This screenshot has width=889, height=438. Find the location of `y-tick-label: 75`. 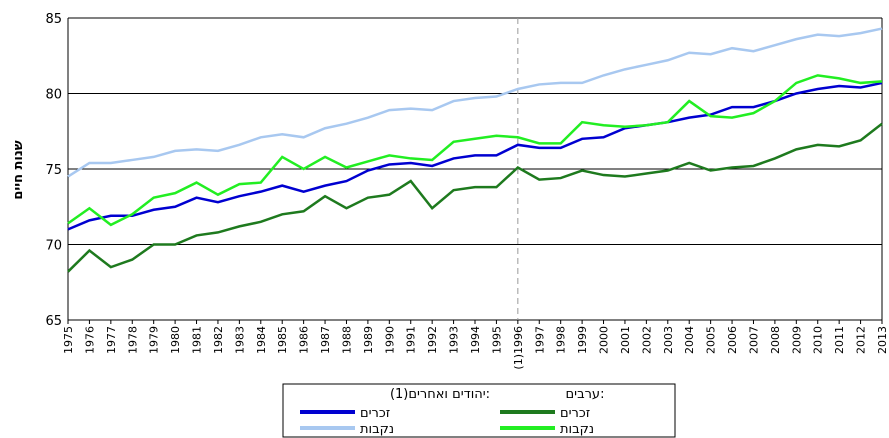

y-tick-label: 75 is located at coordinates (53, 170).